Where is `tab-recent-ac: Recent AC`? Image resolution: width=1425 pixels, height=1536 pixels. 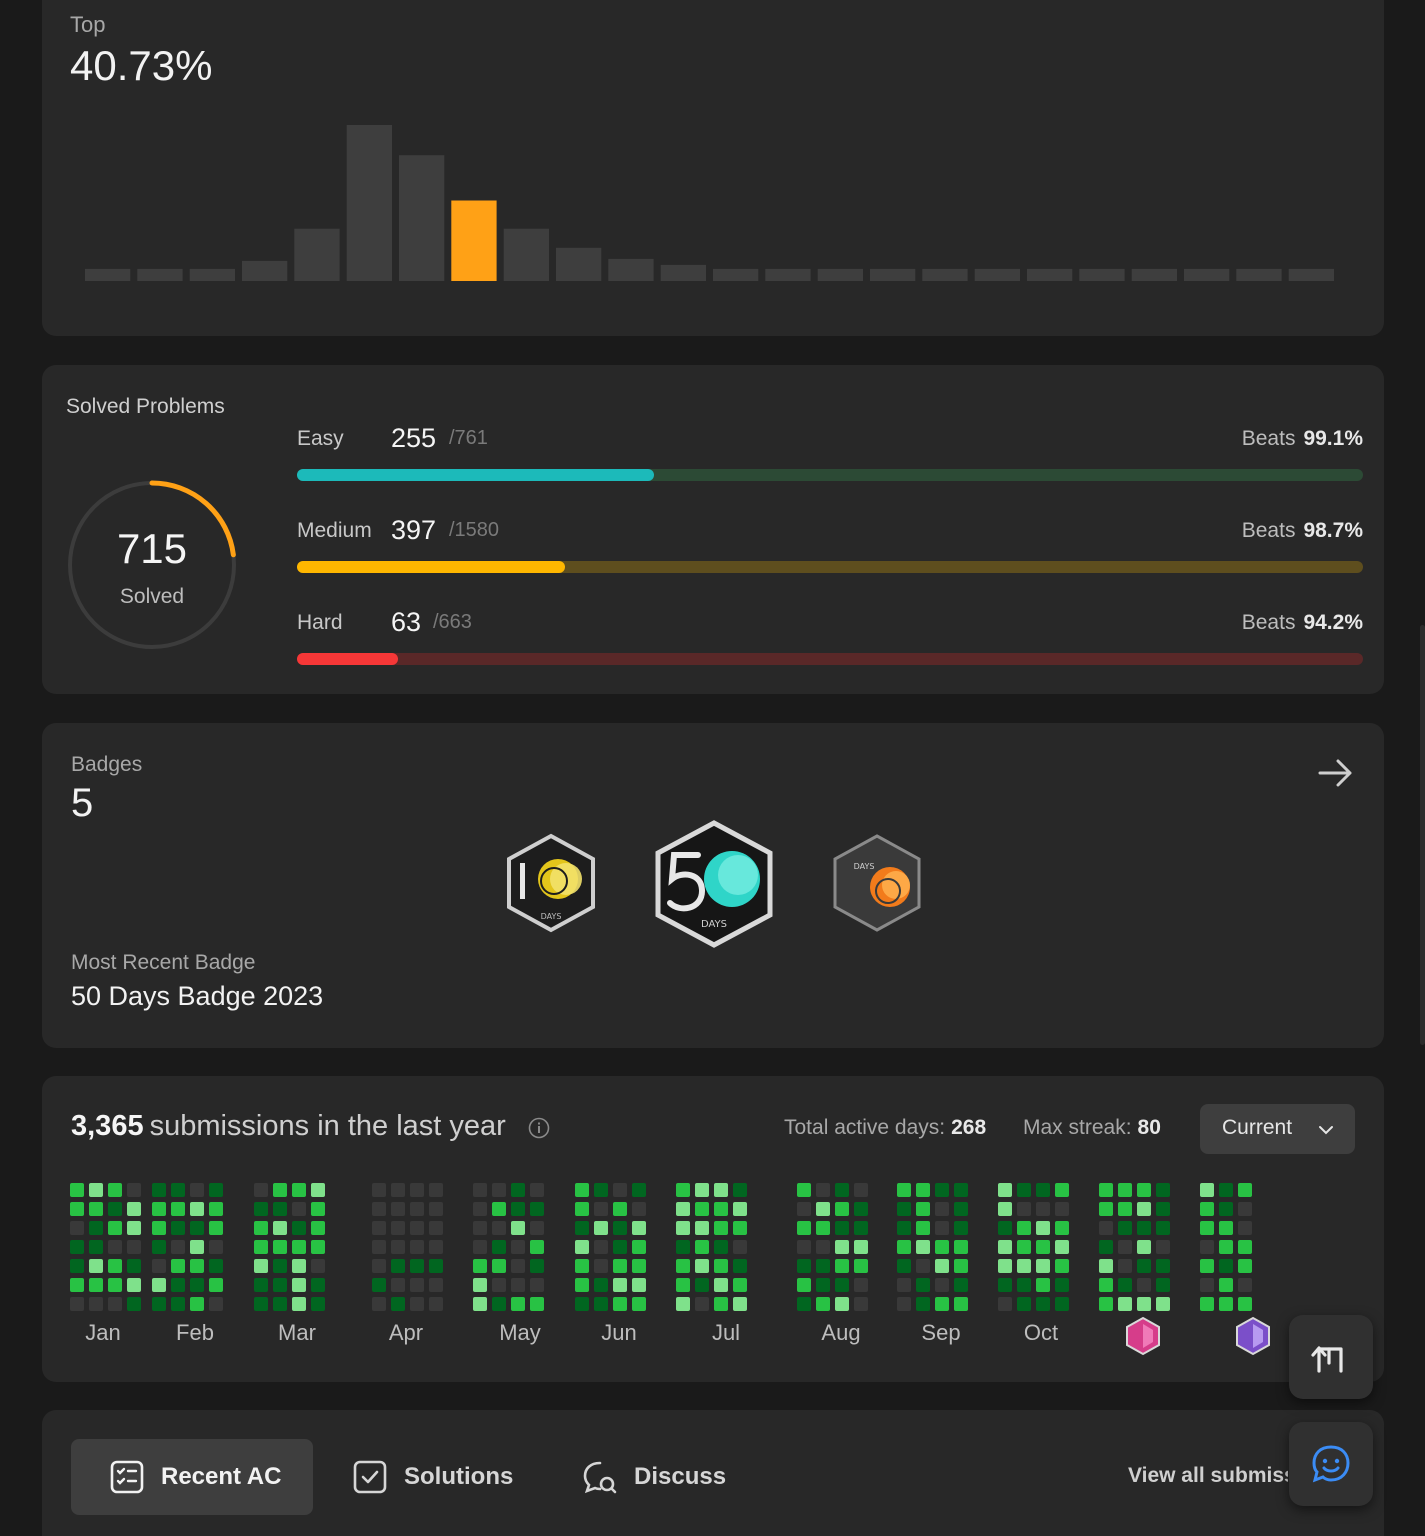
tab-recent-ac: Recent AC is located at coordinates (192, 1477).